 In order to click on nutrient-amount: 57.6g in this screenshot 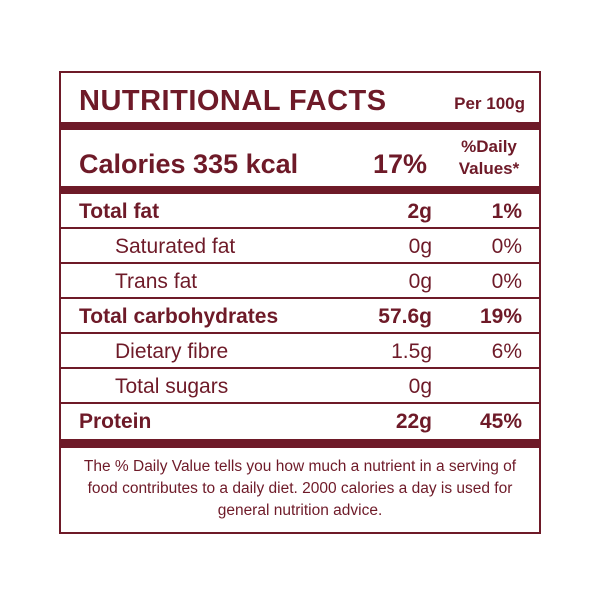, I will do `click(405, 316)`.